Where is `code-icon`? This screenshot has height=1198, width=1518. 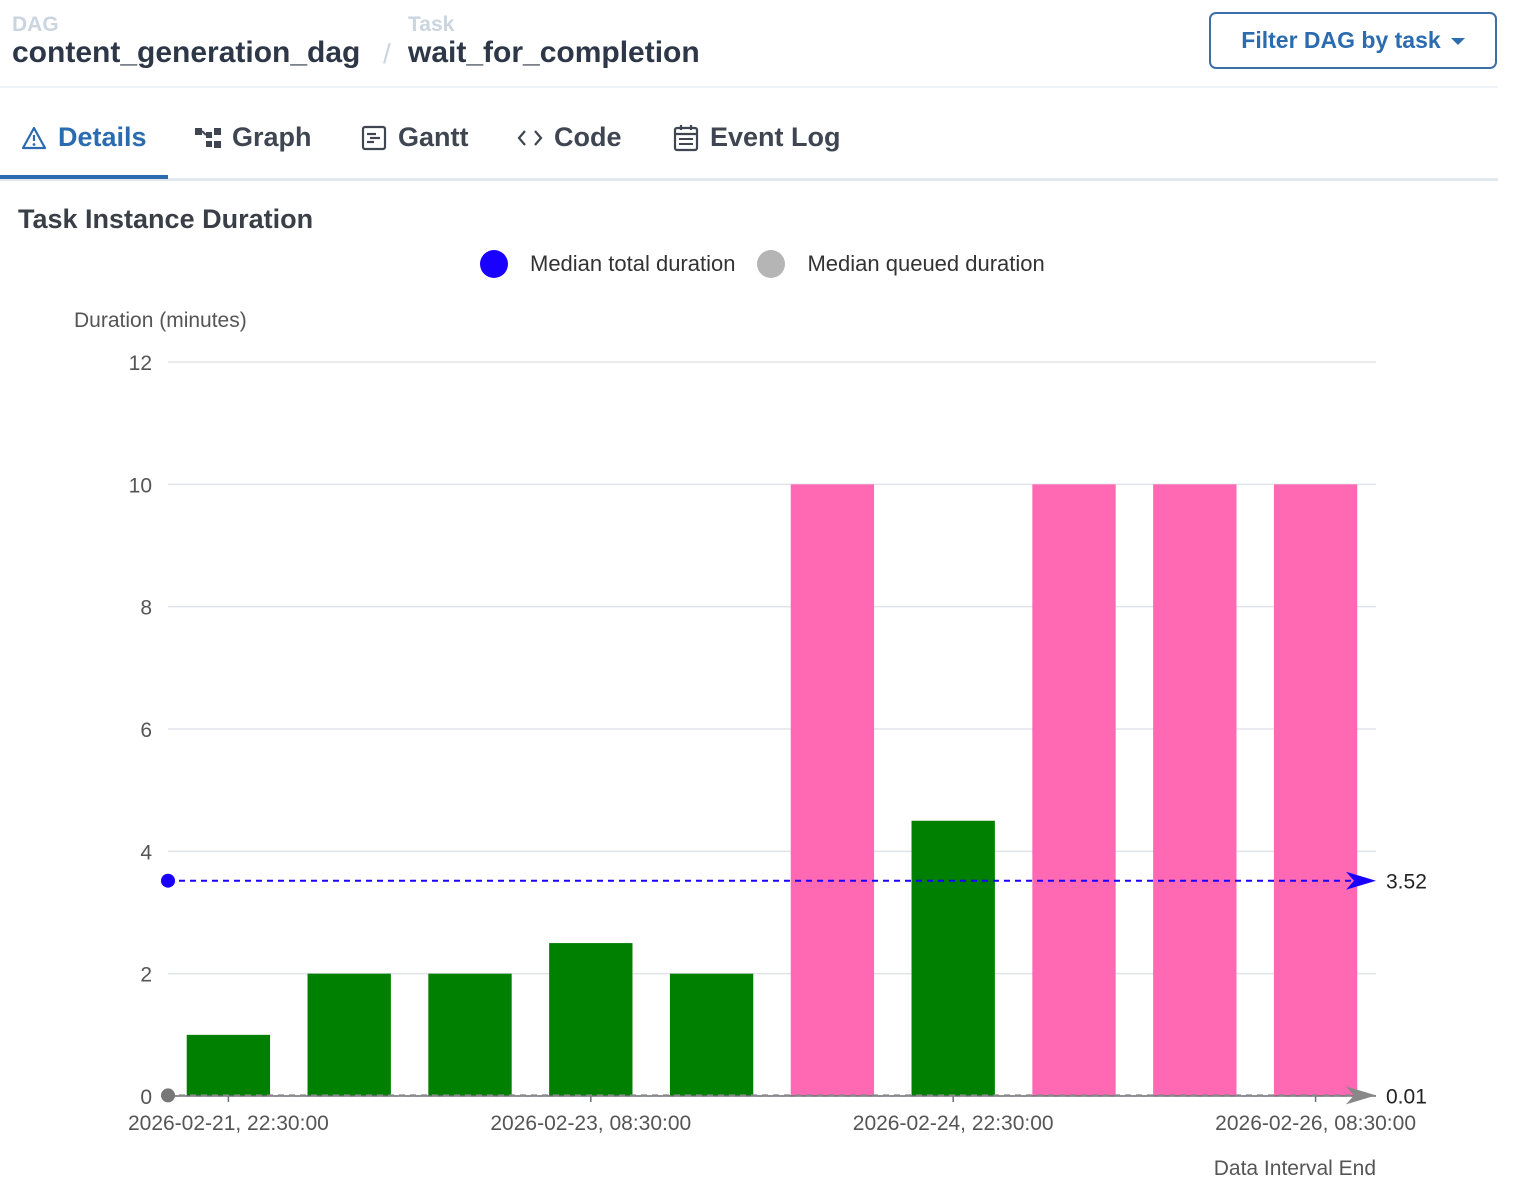
code-icon is located at coordinates (530, 138).